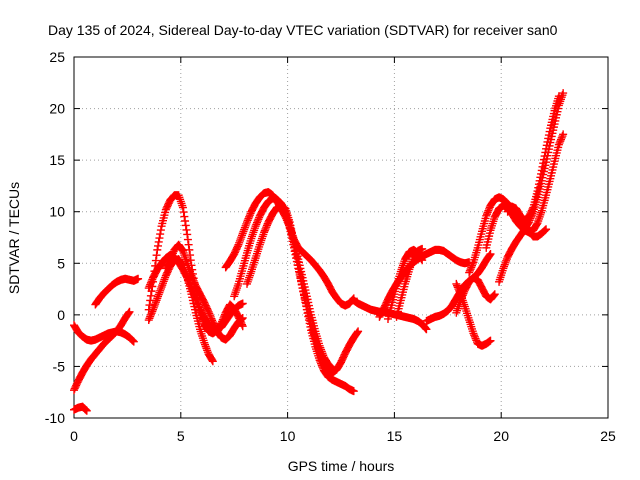 This screenshot has height=480, width=640. I want to click on y-tick-label: 15, so click(57, 160).